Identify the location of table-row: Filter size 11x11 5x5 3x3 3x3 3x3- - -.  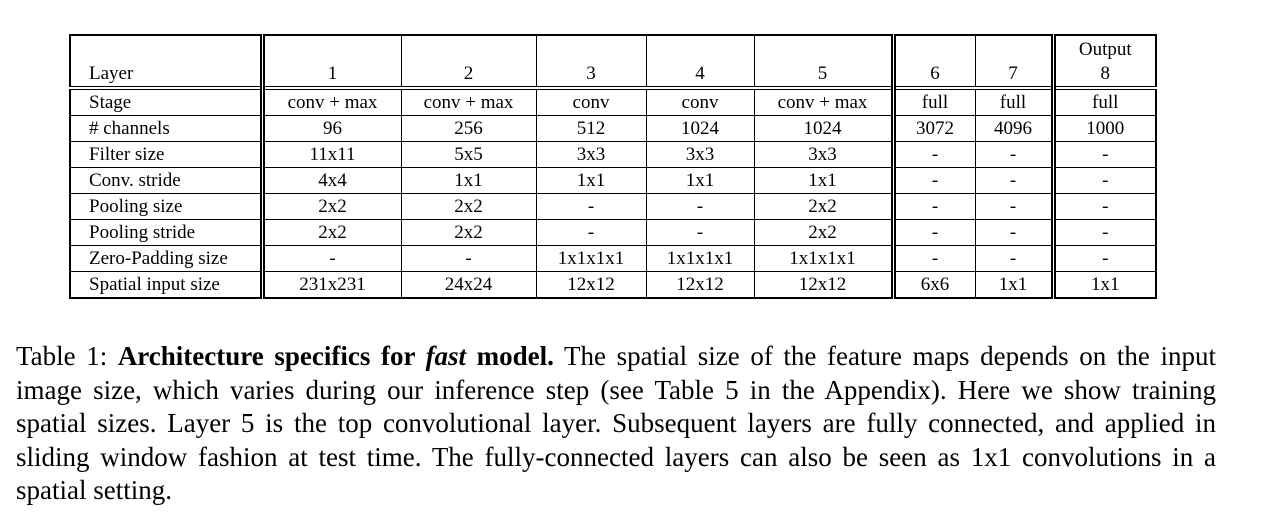
(613, 154).